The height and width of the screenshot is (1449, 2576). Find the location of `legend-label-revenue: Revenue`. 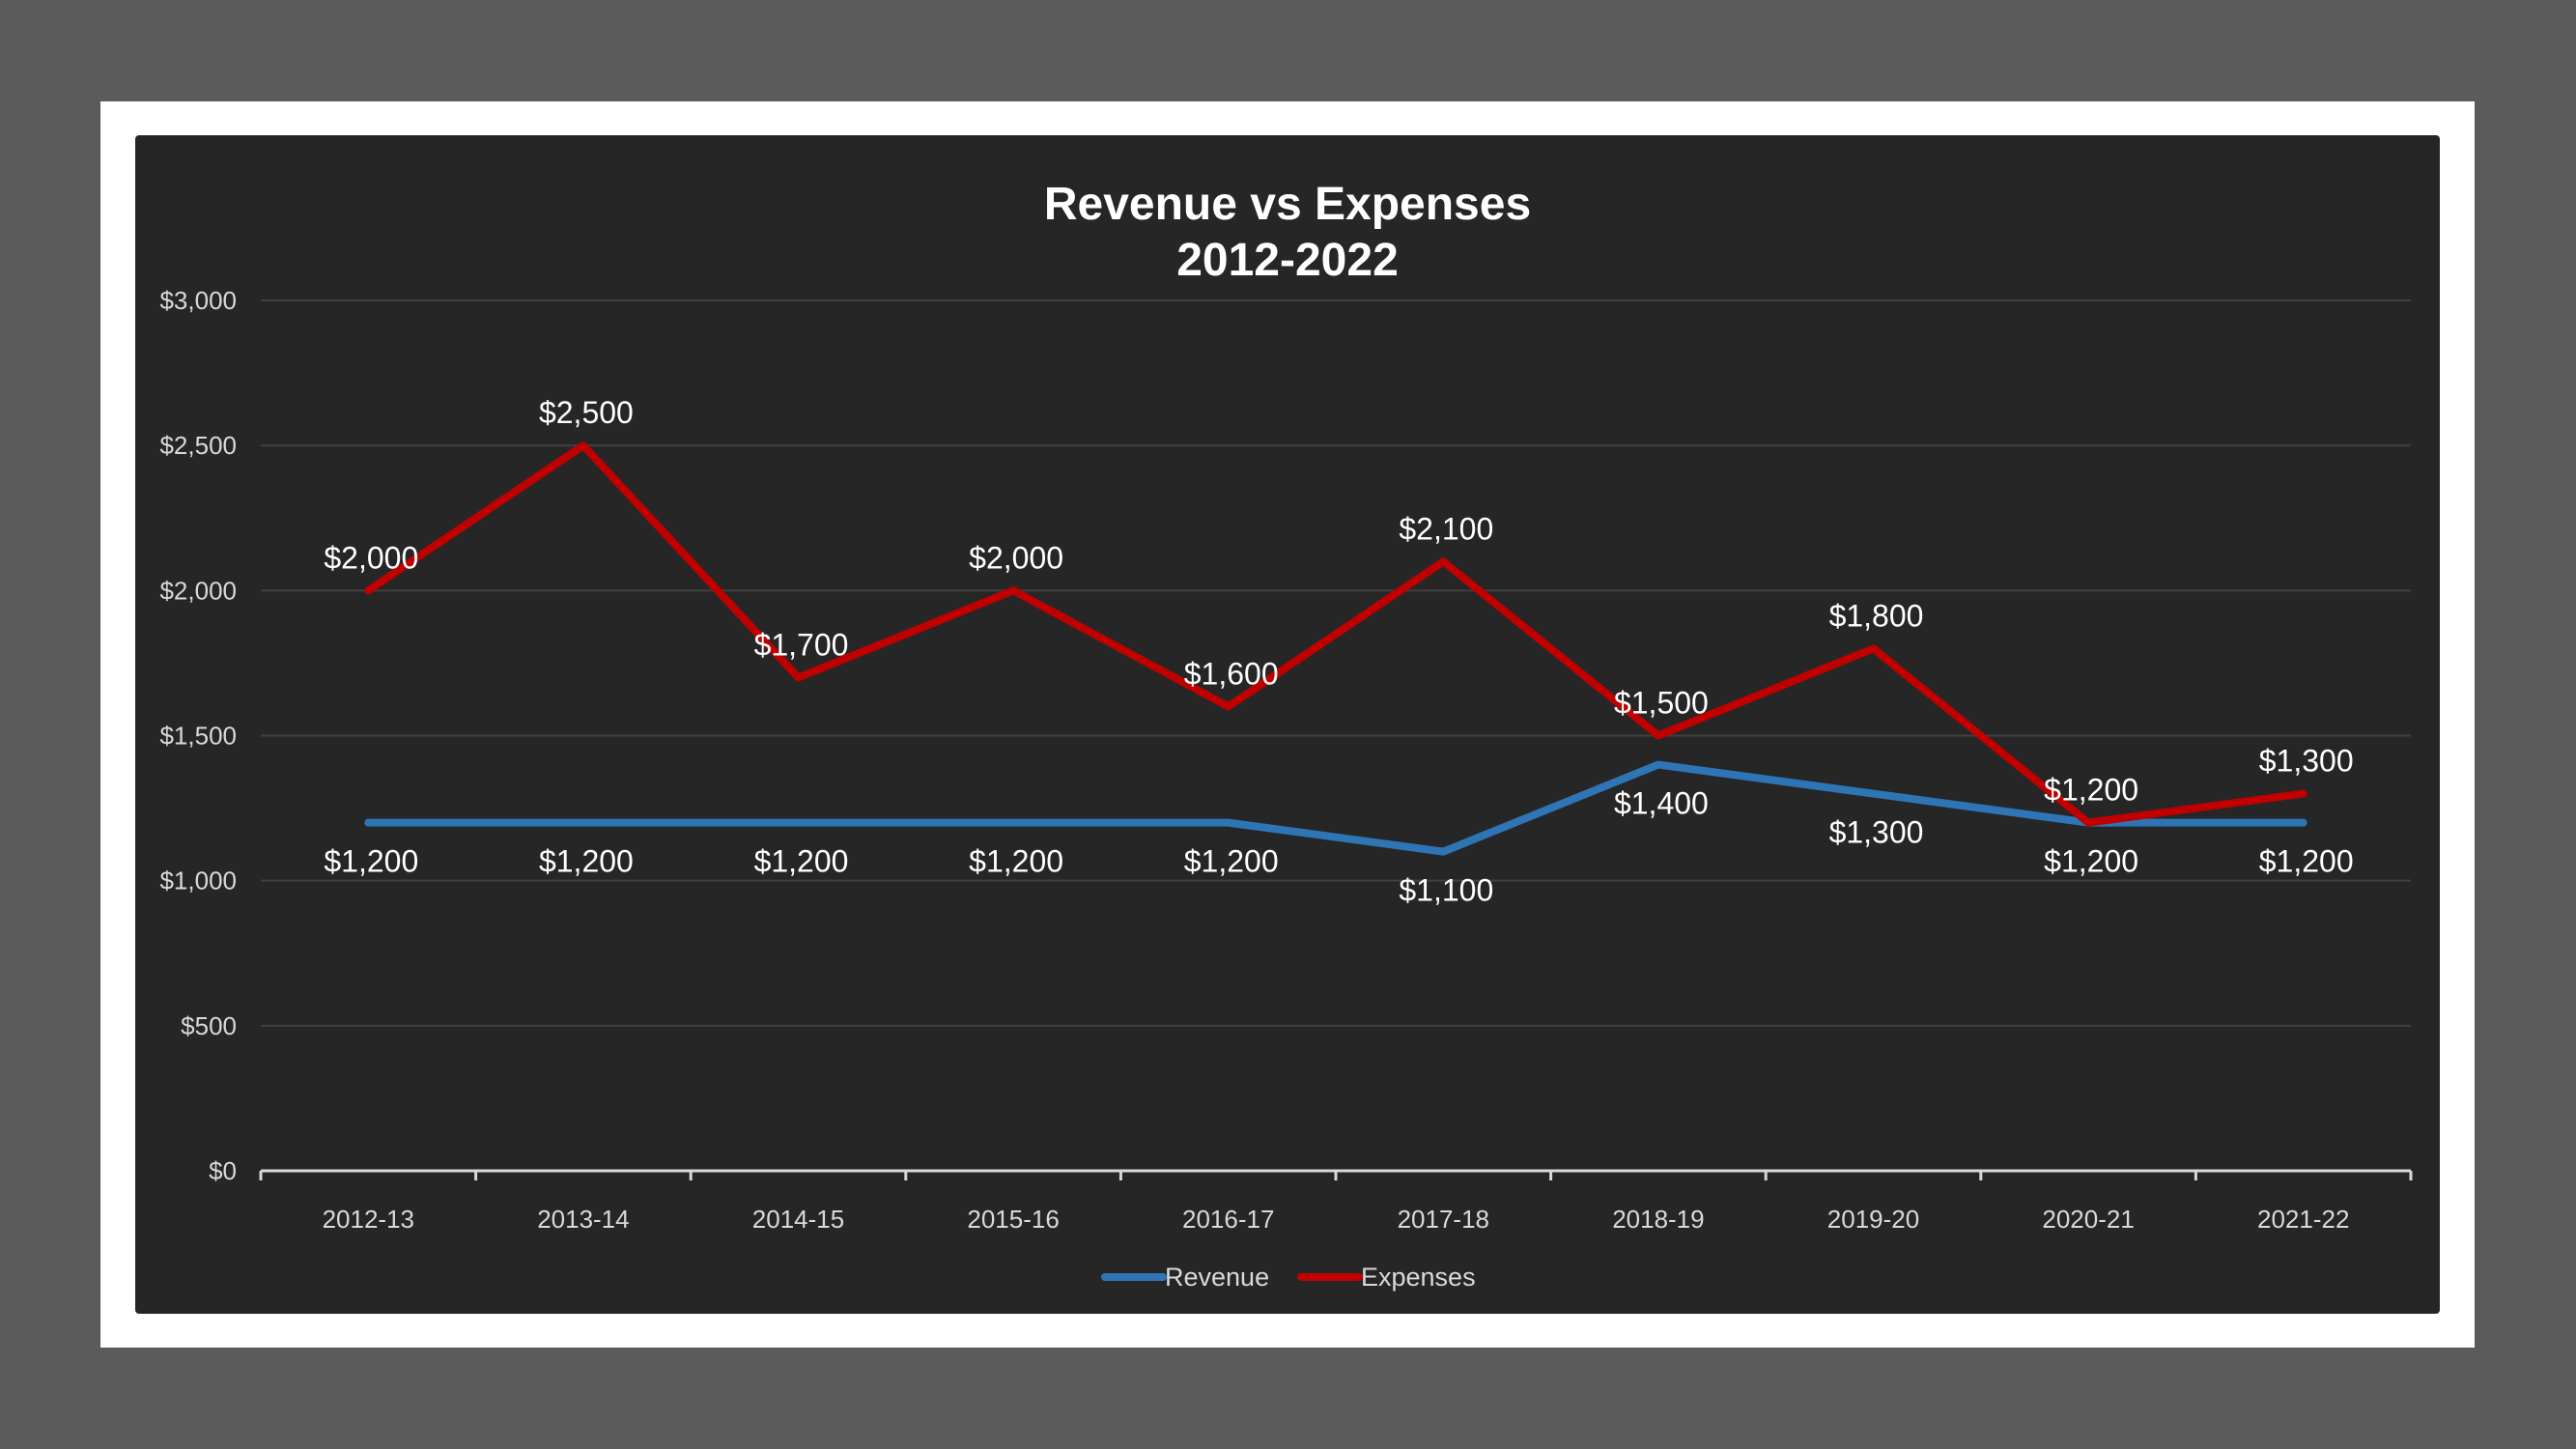

legend-label-revenue: Revenue is located at coordinates (1217, 1277).